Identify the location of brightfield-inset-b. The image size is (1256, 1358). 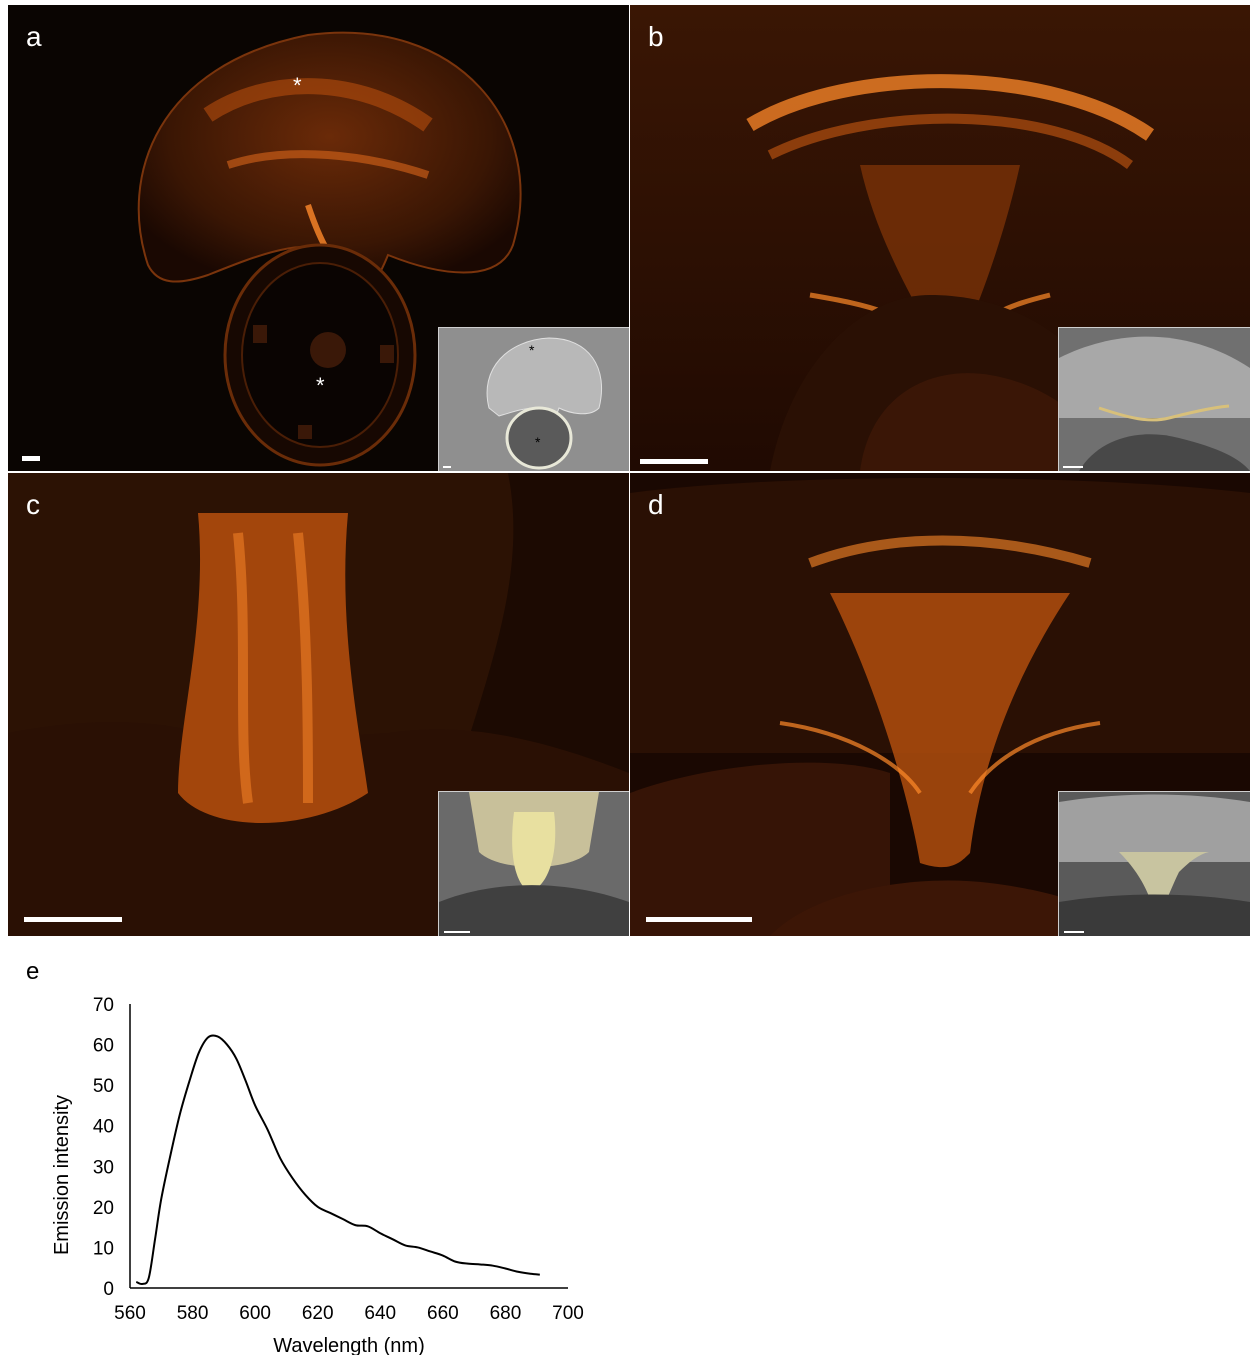
(1154, 399).